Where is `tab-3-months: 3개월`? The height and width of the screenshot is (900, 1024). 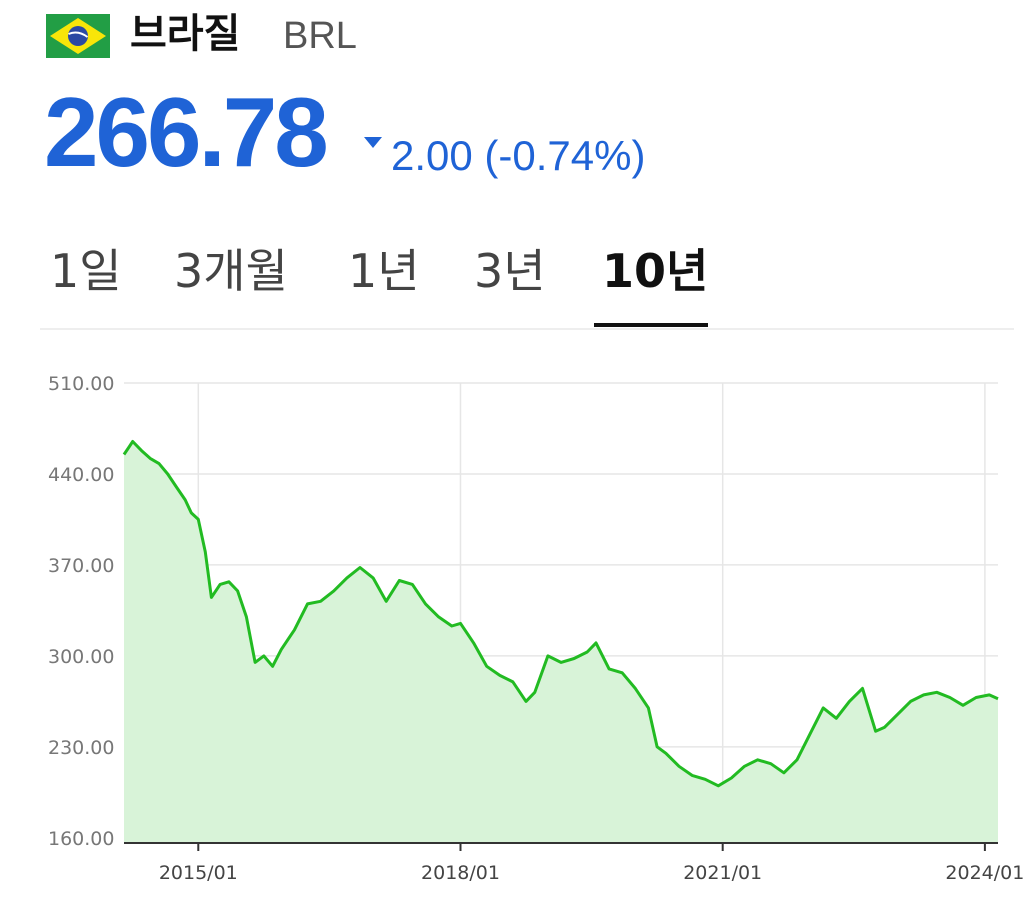 tab-3-months: 3개월 is located at coordinates (231, 271).